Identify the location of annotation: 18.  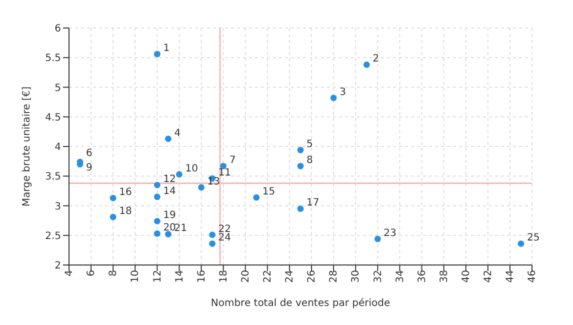
(125, 212).